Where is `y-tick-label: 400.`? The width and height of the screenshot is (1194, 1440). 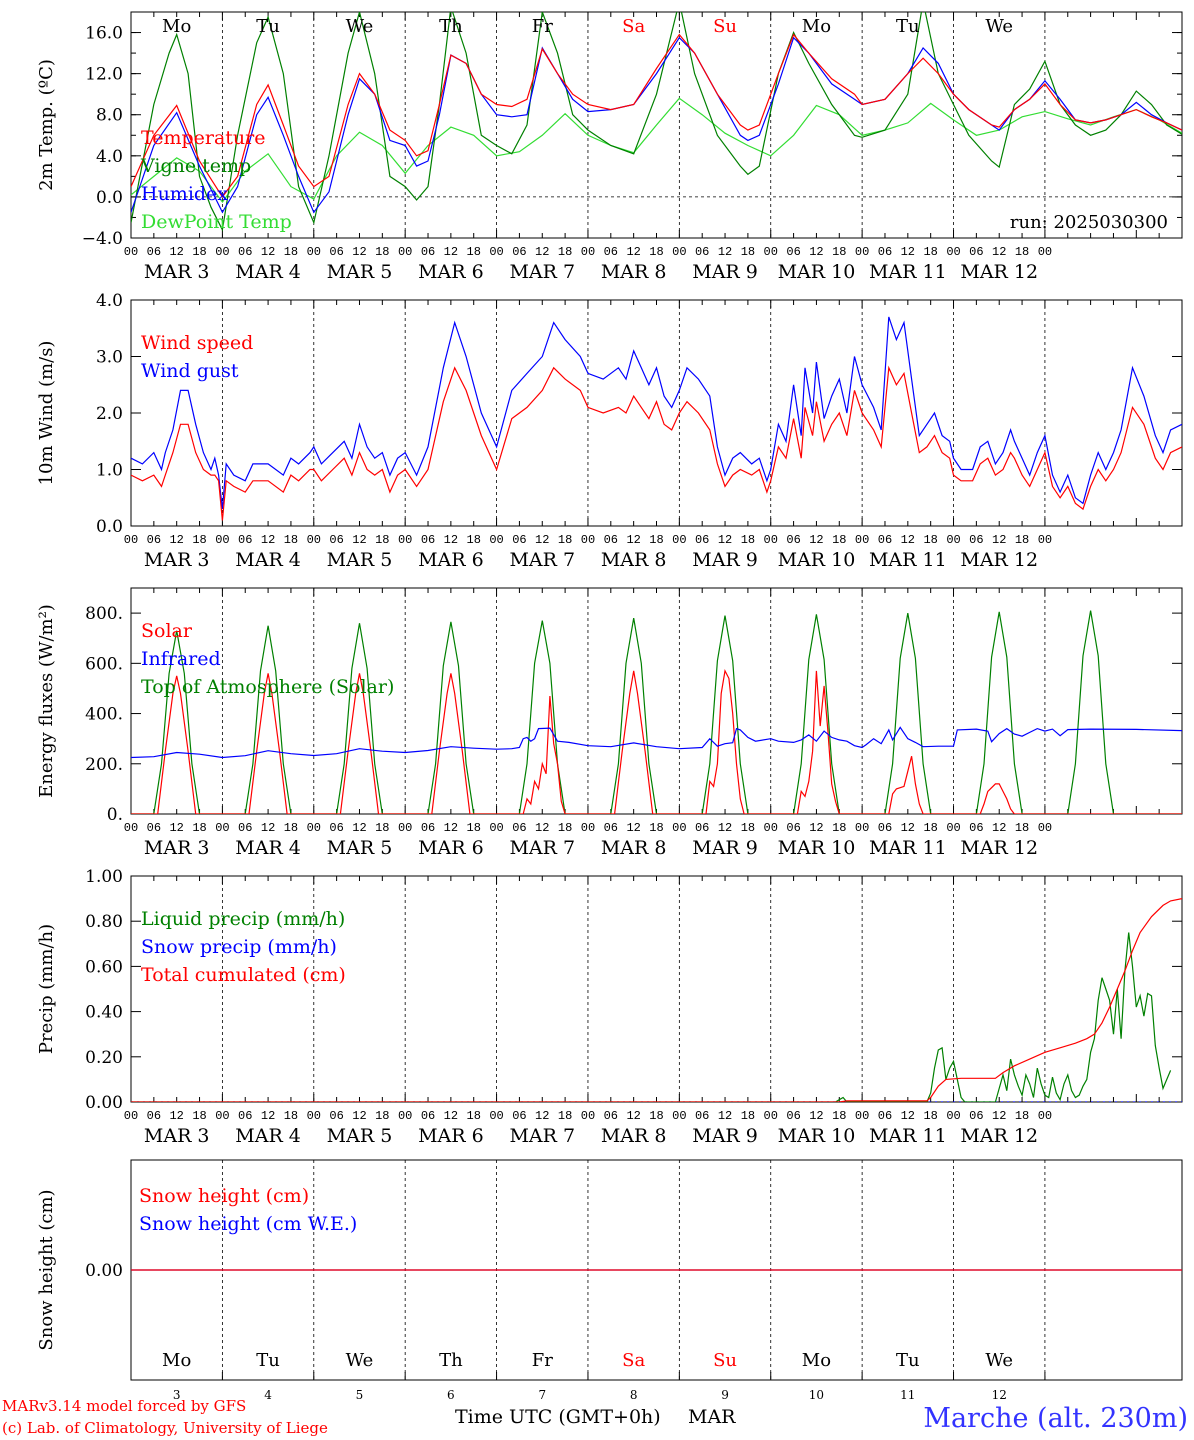
y-tick-label: 400. is located at coordinates (104, 715).